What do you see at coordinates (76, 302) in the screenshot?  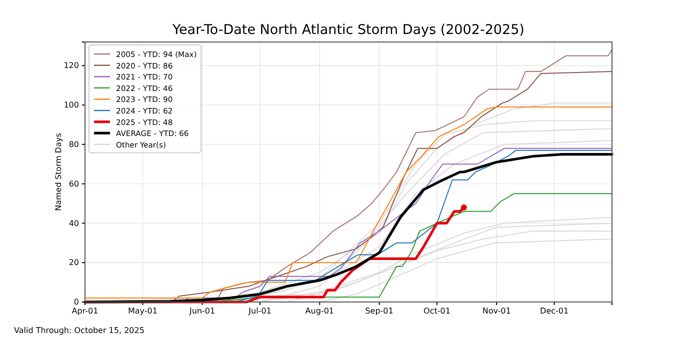 I see `y-tick-label: 0` at bounding box center [76, 302].